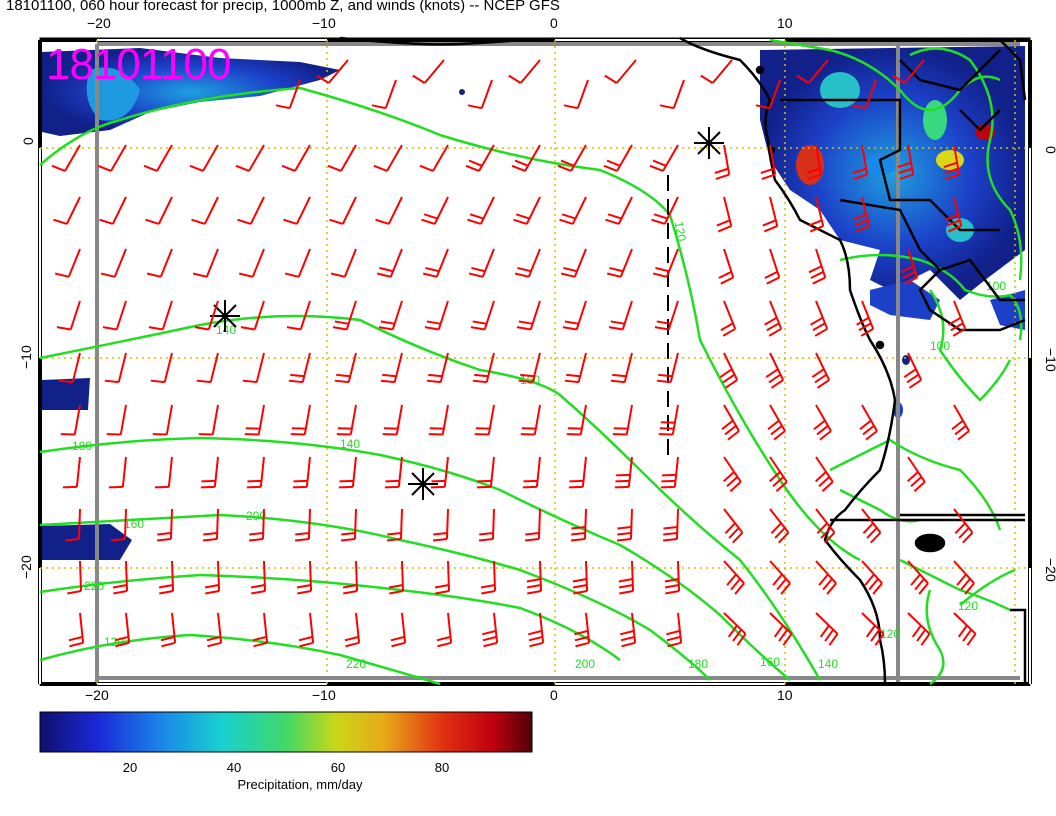 The height and width of the screenshot is (816, 1056). Describe the element at coordinates (300, 784) in the screenshot. I see `colorbar-title: Precipitation, mm/day` at that location.